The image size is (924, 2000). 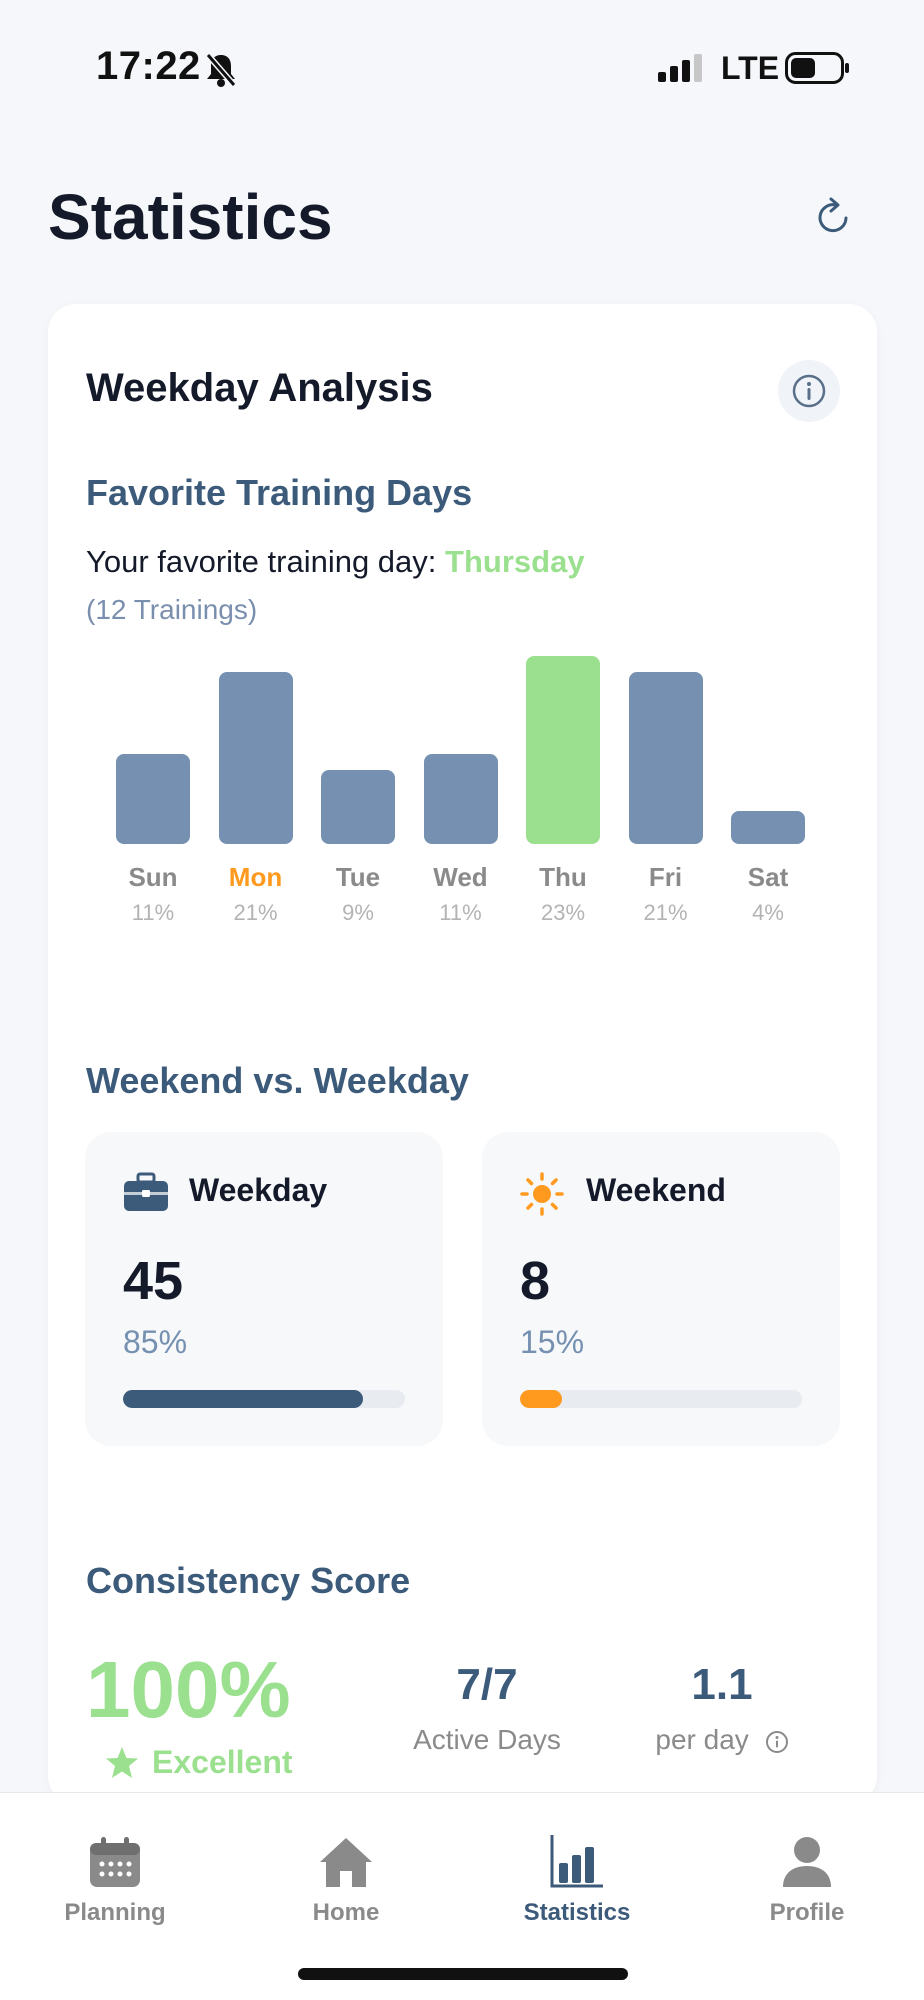 I want to click on active-days-value: 7/7, so click(x=487, y=1684).